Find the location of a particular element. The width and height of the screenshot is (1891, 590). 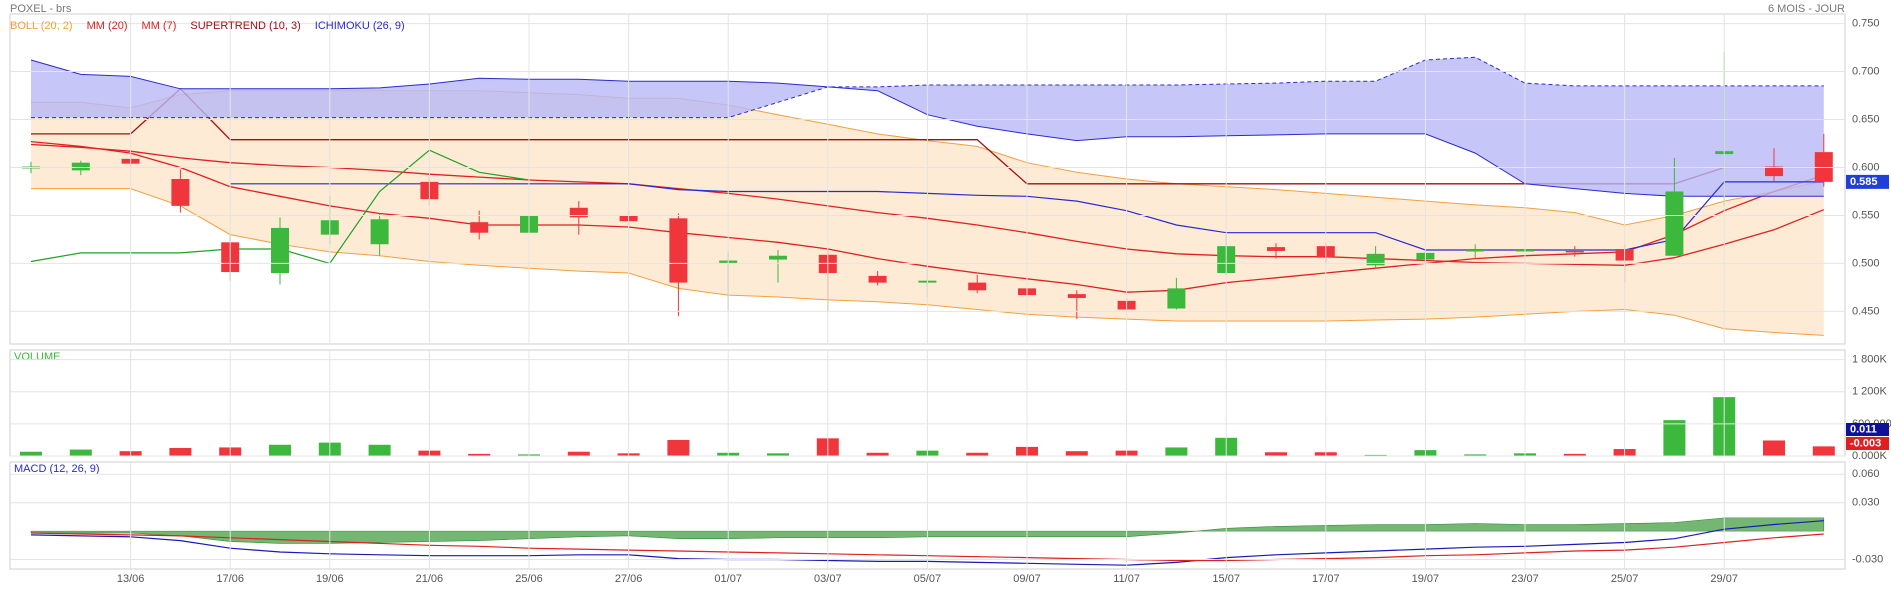

x-tick-label: 15/07 is located at coordinates (1226, 579).